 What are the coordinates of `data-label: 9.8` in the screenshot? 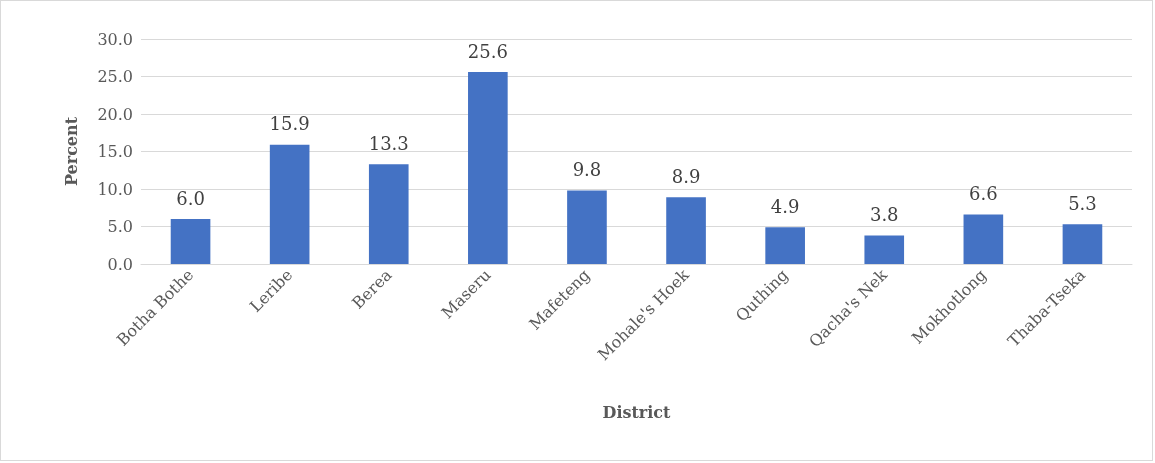 It's located at (587, 169).